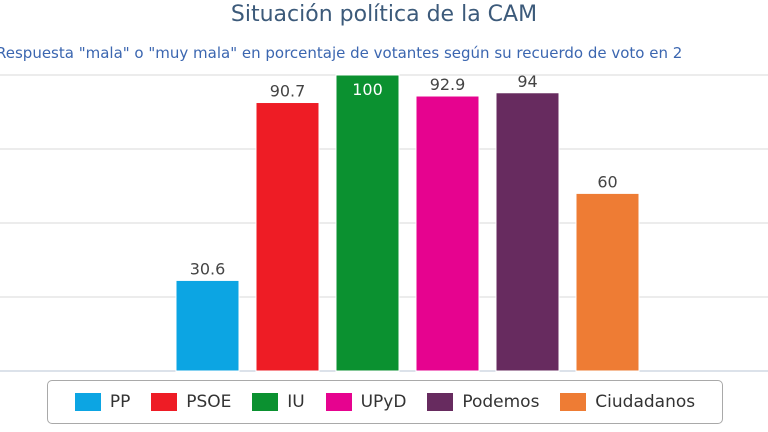 This screenshot has width=768, height=432. Describe the element at coordinates (209, 402) in the screenshot. I see `legend-label: PSOE` at that location.